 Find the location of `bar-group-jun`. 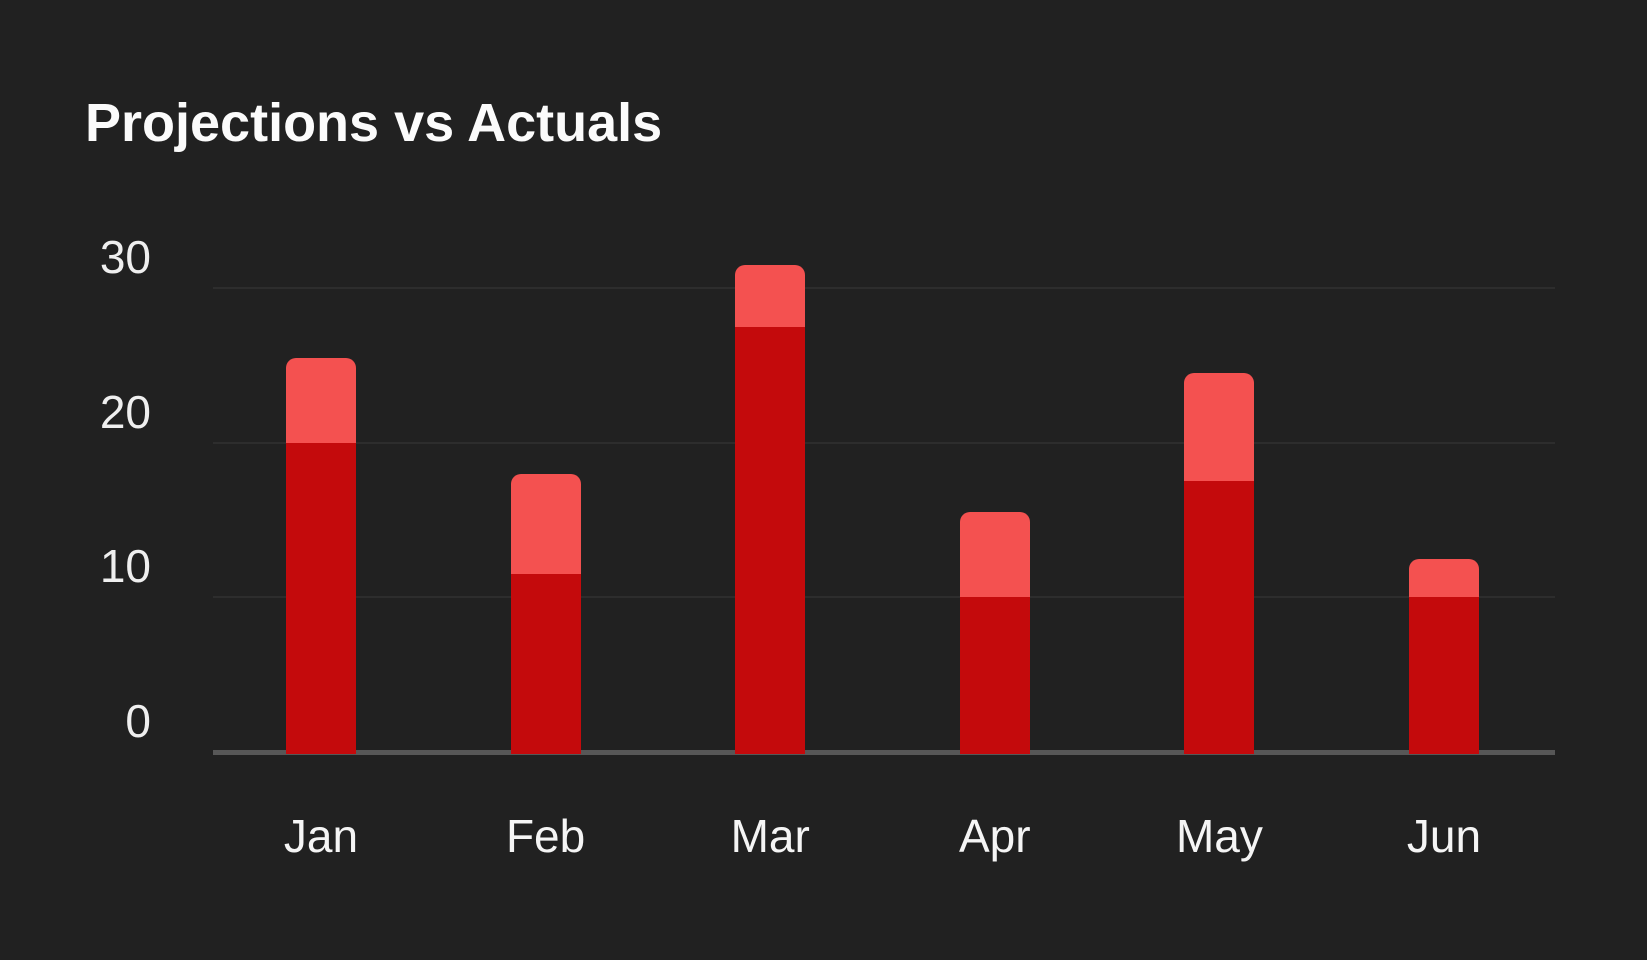

bar-group-jun is located at coordinates (1444, 656).